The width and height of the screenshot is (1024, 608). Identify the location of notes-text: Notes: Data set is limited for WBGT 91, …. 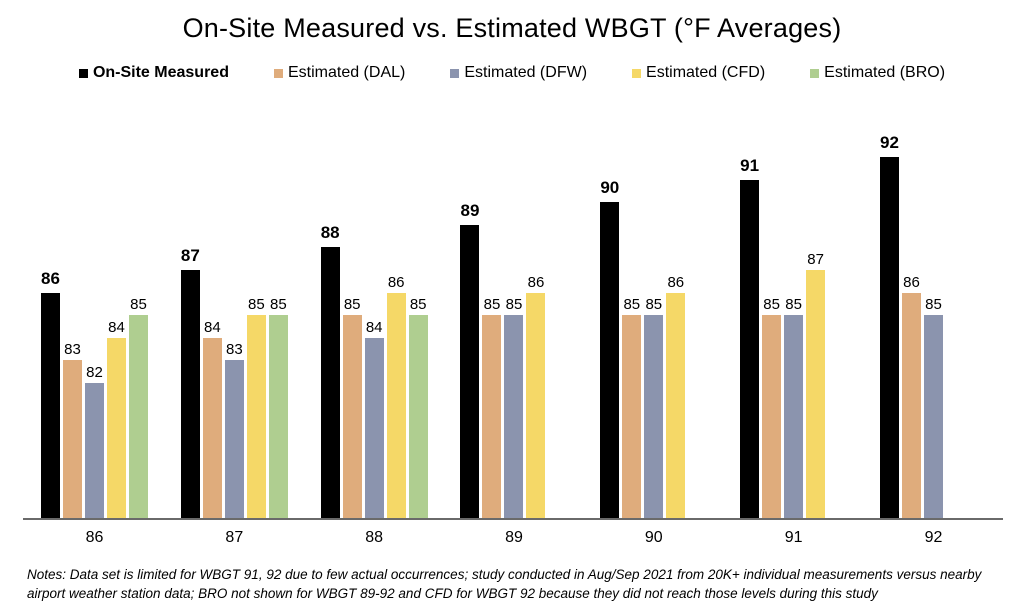
(504, 584).